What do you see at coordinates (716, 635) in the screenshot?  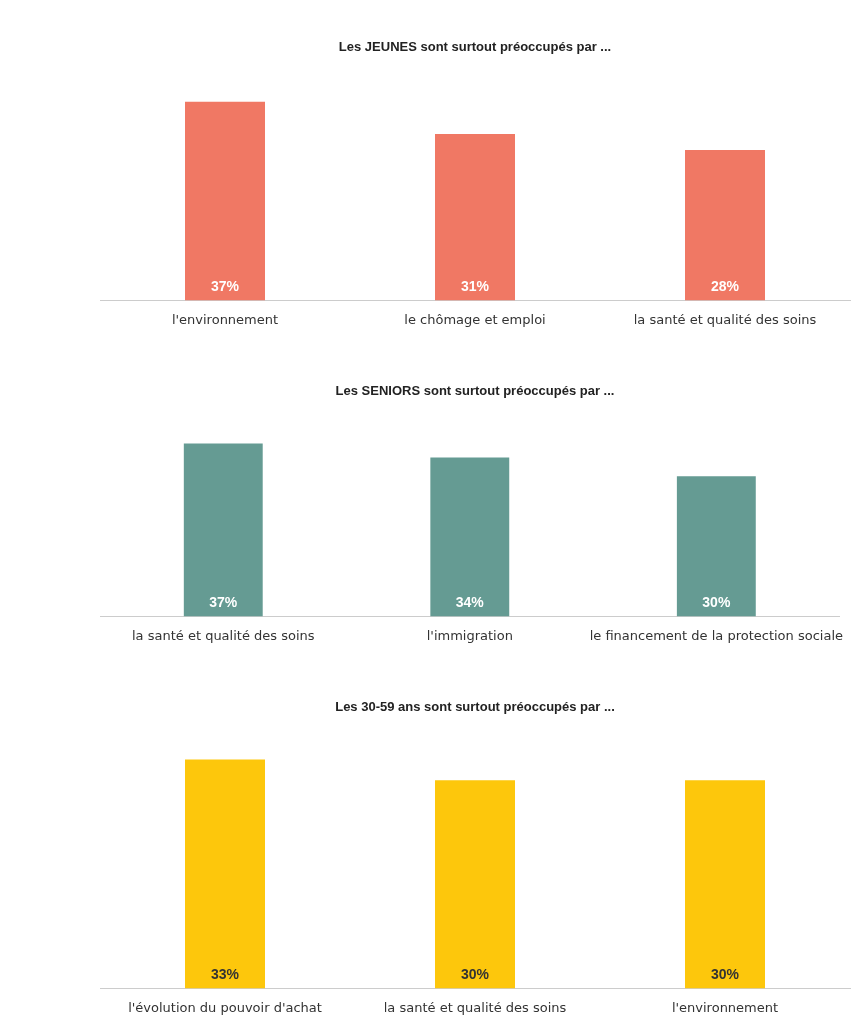 I see `x-tick-label: le financement de la protection sociale` at bounding box center [716, 635].